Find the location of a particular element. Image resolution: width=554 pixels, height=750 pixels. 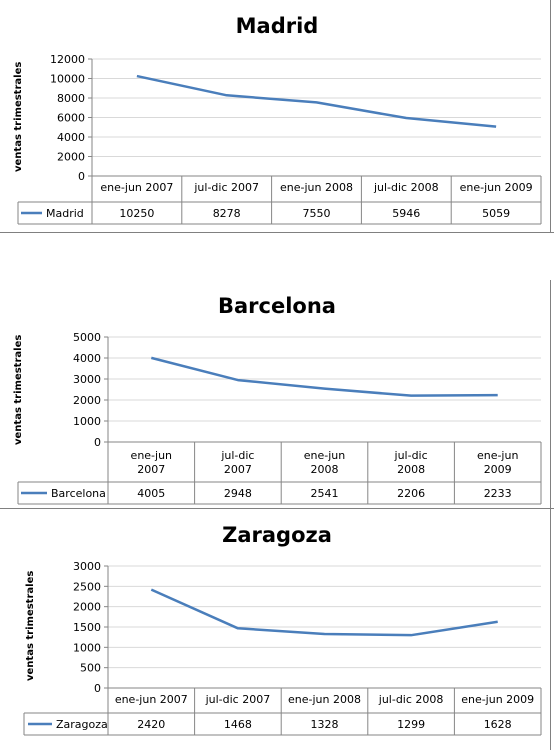

svg-text: 2009 is located at coordinates (498, 469).